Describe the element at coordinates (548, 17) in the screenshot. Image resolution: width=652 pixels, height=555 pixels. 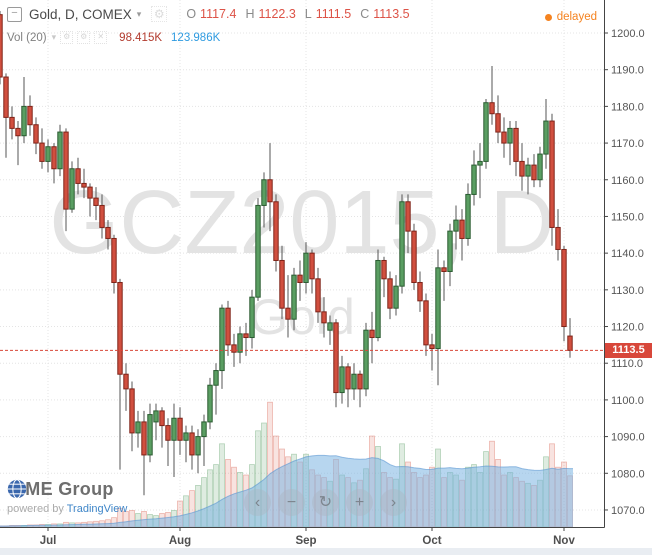
I see `delayed-dot-icon` at that location.